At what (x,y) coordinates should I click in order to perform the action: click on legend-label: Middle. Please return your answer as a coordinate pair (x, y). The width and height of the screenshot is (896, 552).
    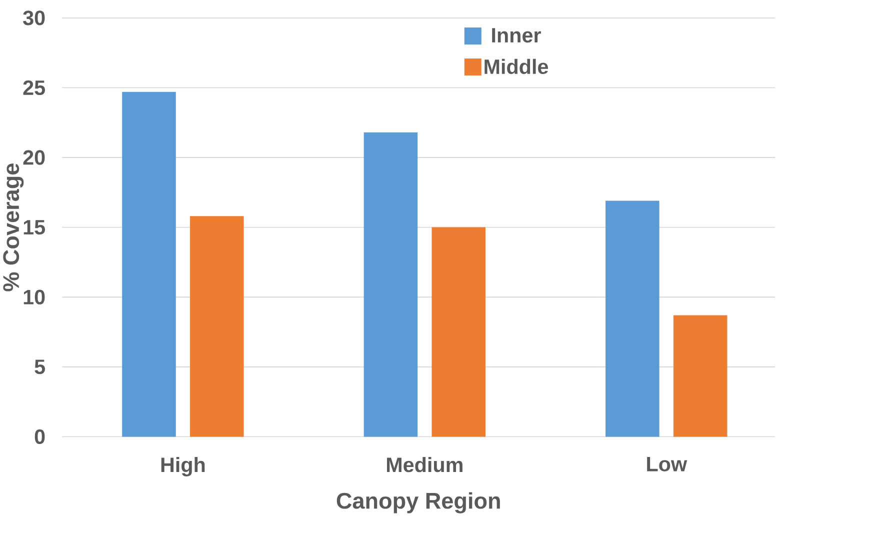
    Looking at the image, I should click on (516, 66).